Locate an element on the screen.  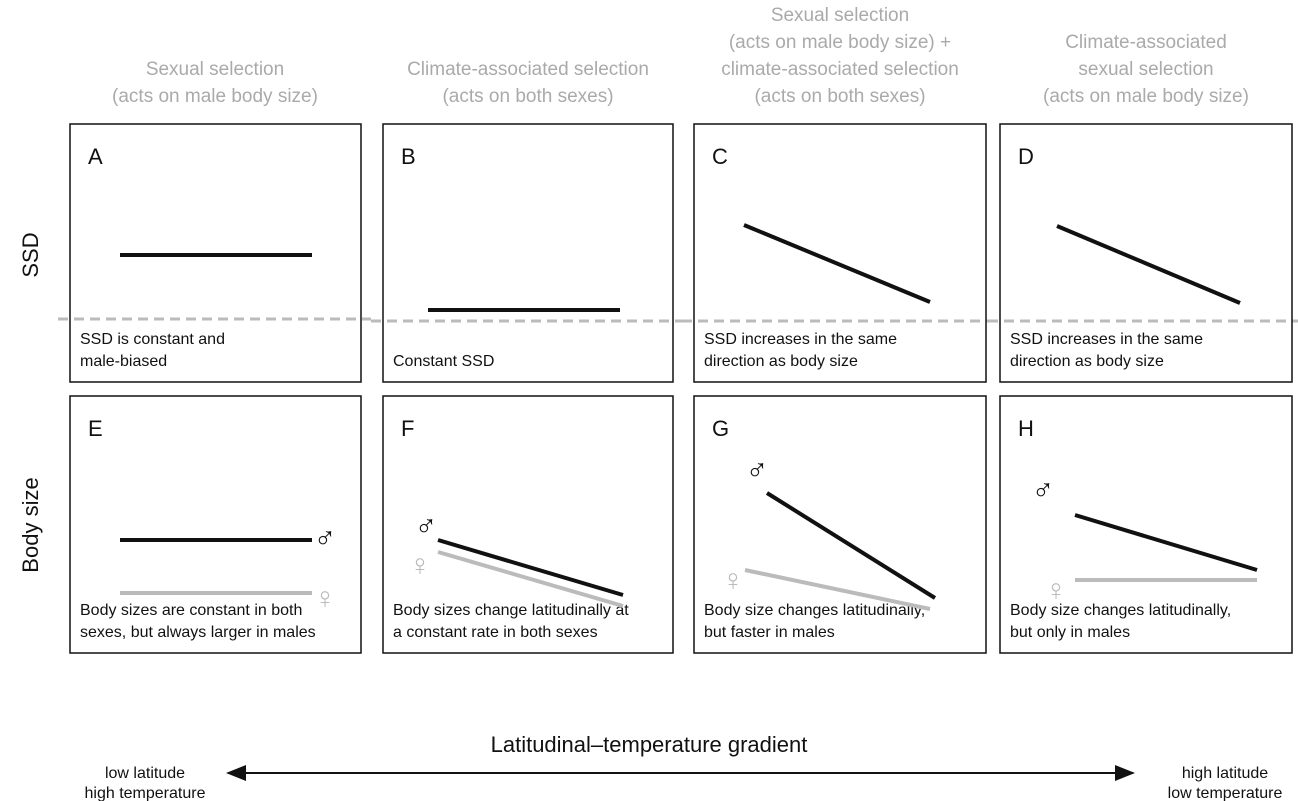
panel-caption: Constant SSD is located at coordinates (443, 361).